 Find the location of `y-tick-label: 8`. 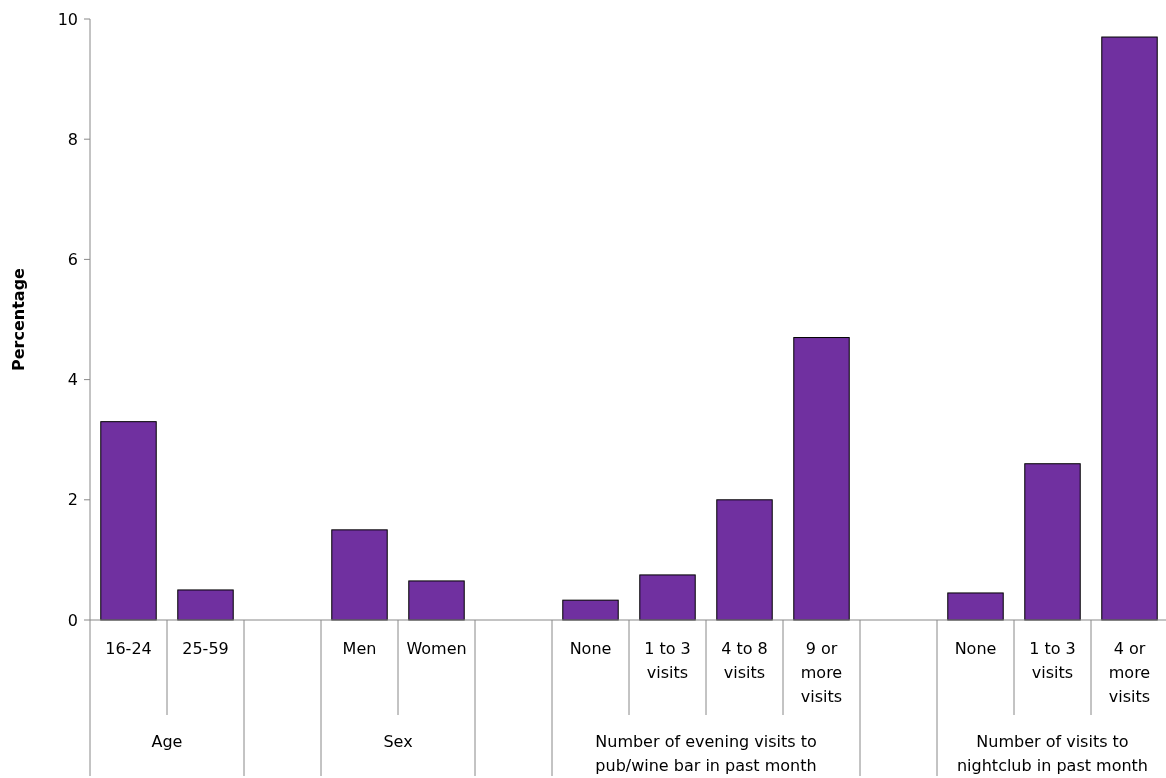

y-tick-label: 8 is located at coordinates (72, 139).